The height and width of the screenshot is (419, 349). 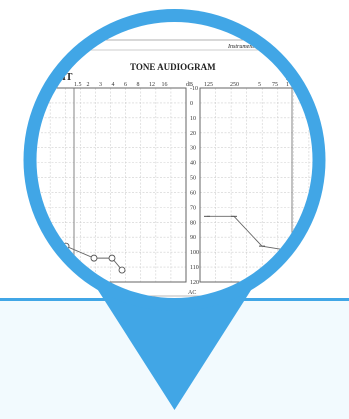 What do you see at coordinates (287, 85) in the screenshot?
I see `freq-tick-label: 1` at bounding box center [287, 85].